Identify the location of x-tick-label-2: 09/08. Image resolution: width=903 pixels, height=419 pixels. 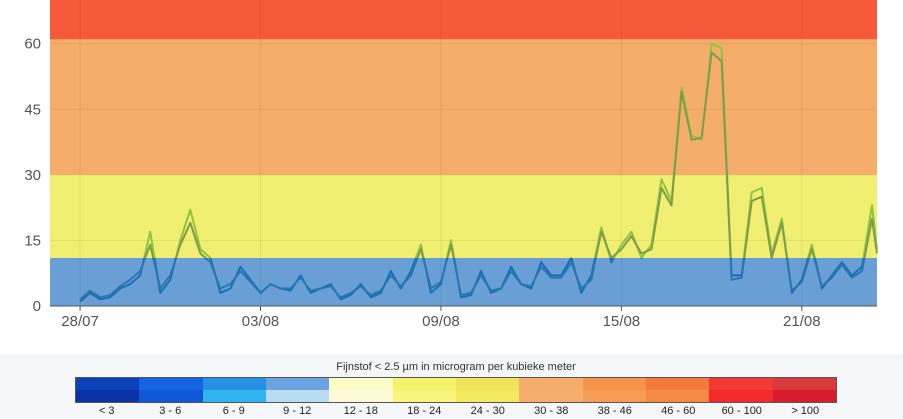
(441, 321).